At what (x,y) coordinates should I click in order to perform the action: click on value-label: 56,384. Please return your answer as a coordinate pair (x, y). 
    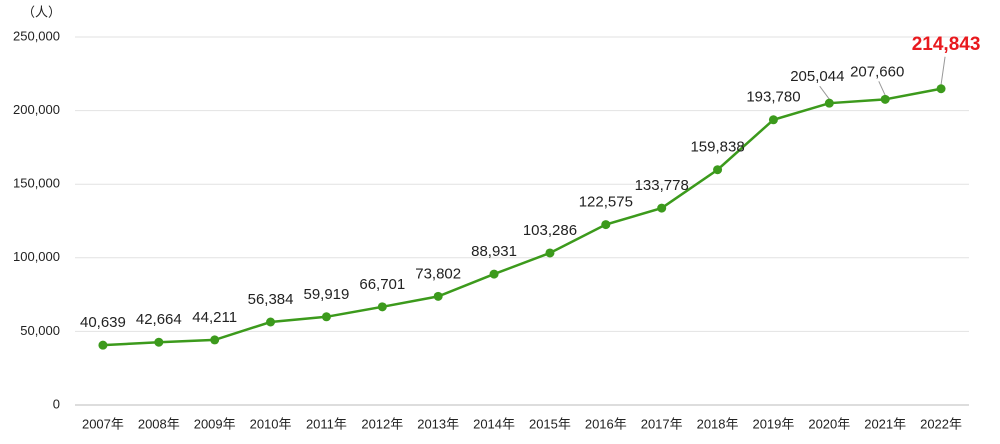
    Looking at the image, I should click on (271, 299).